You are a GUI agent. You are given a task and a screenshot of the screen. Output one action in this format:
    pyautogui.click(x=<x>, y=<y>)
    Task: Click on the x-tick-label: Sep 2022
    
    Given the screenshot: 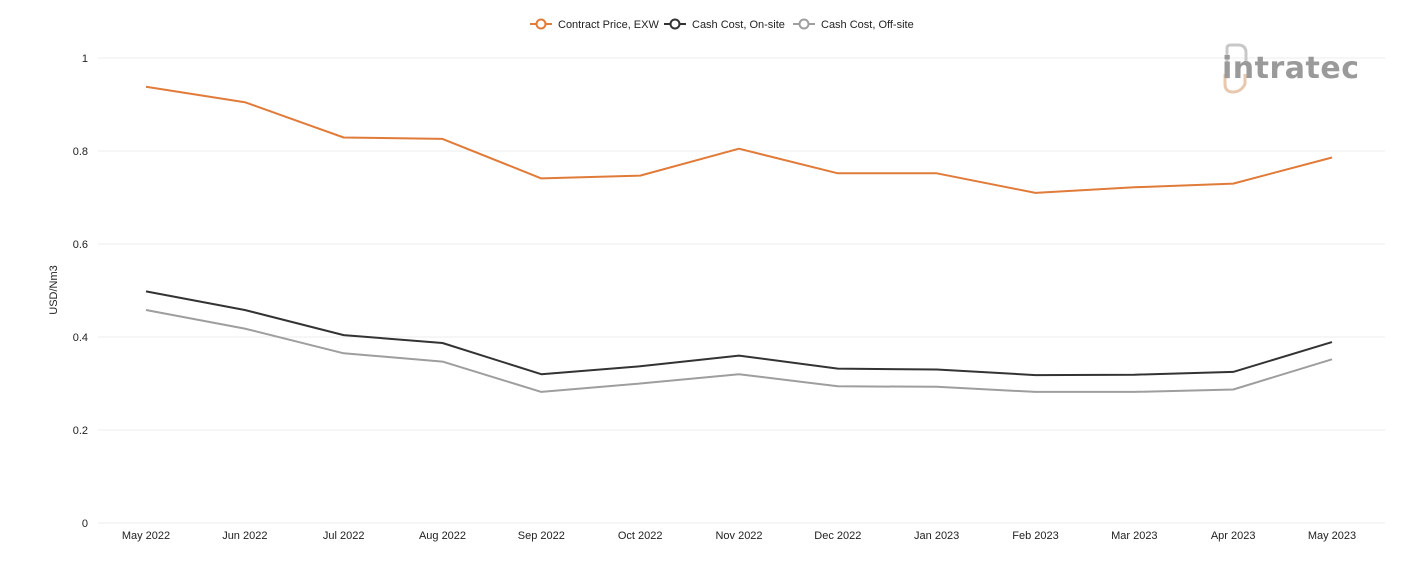 What is the action you would take?
    pyautogui.click(x=541, y=536)
    